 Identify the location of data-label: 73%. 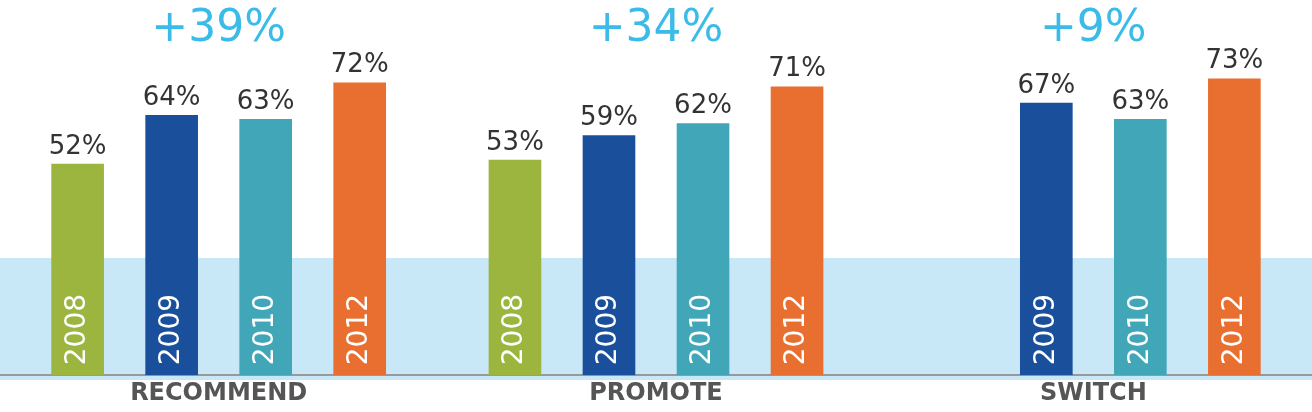
(1234, 59).